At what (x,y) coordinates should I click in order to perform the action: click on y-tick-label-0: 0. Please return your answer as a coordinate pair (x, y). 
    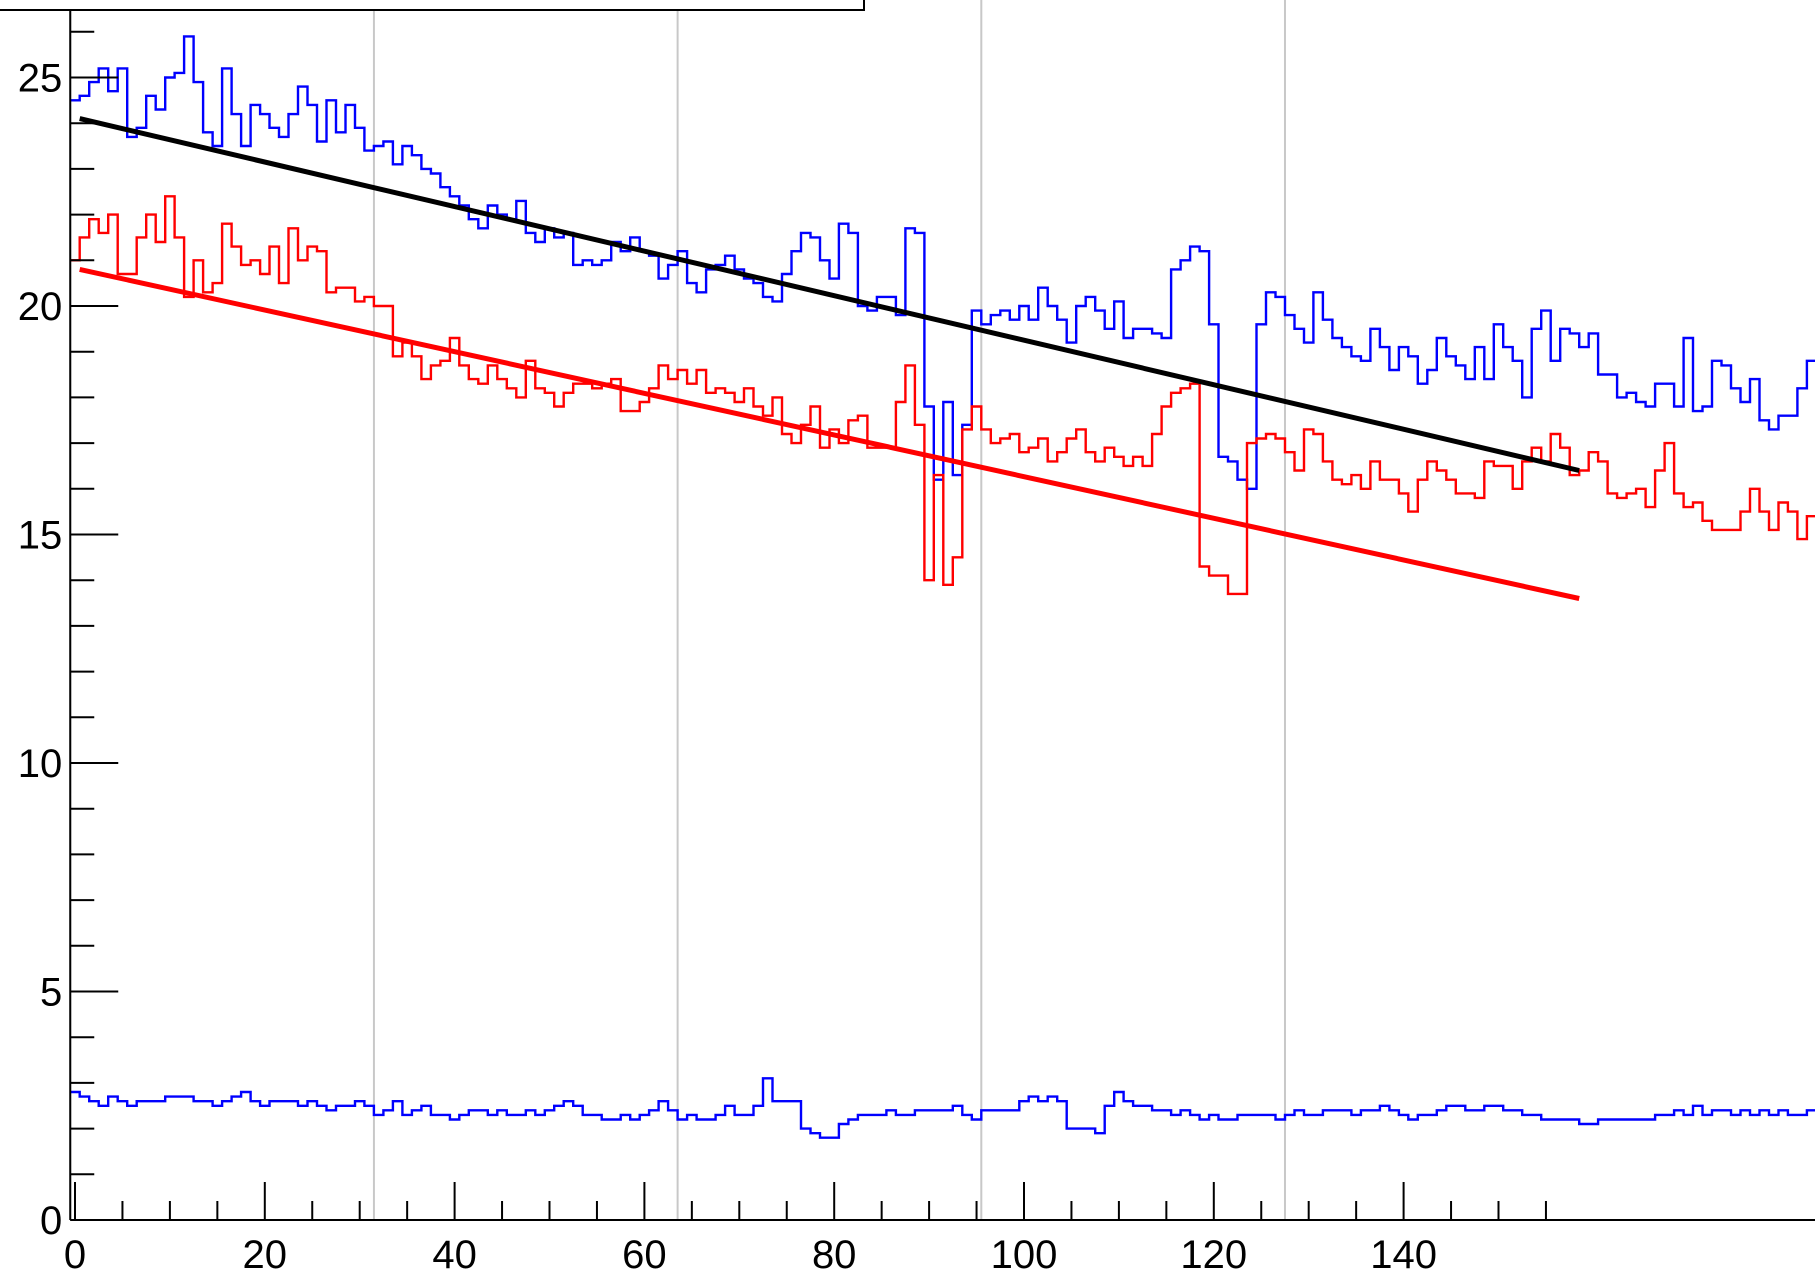
    Looking at the image, I should click on (51, 1221).